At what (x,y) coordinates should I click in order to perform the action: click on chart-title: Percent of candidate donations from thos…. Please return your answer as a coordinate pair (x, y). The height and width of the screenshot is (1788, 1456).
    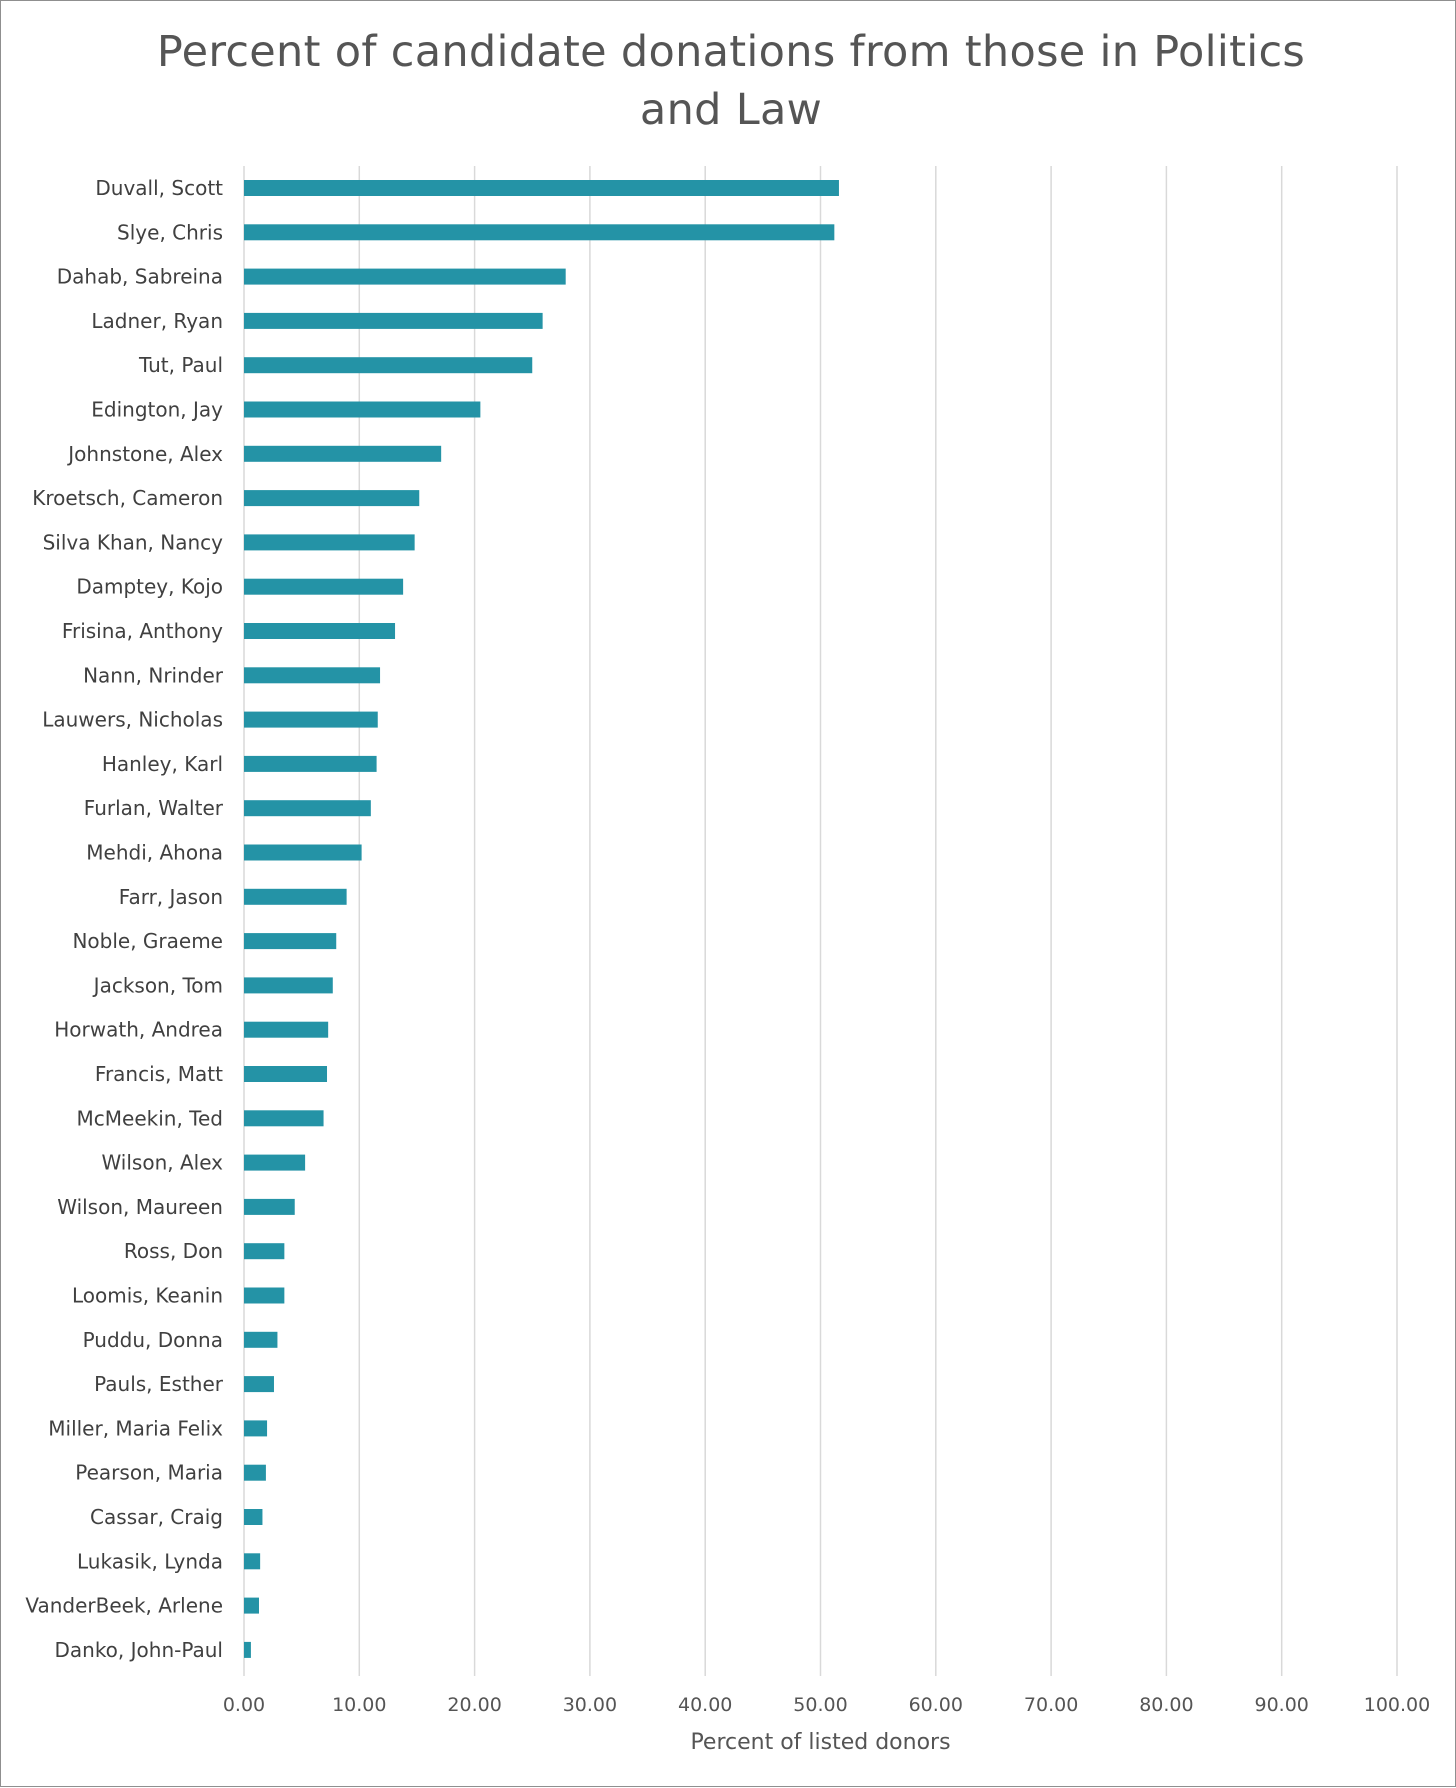
    Looking at the image, I should click on (731, 81).